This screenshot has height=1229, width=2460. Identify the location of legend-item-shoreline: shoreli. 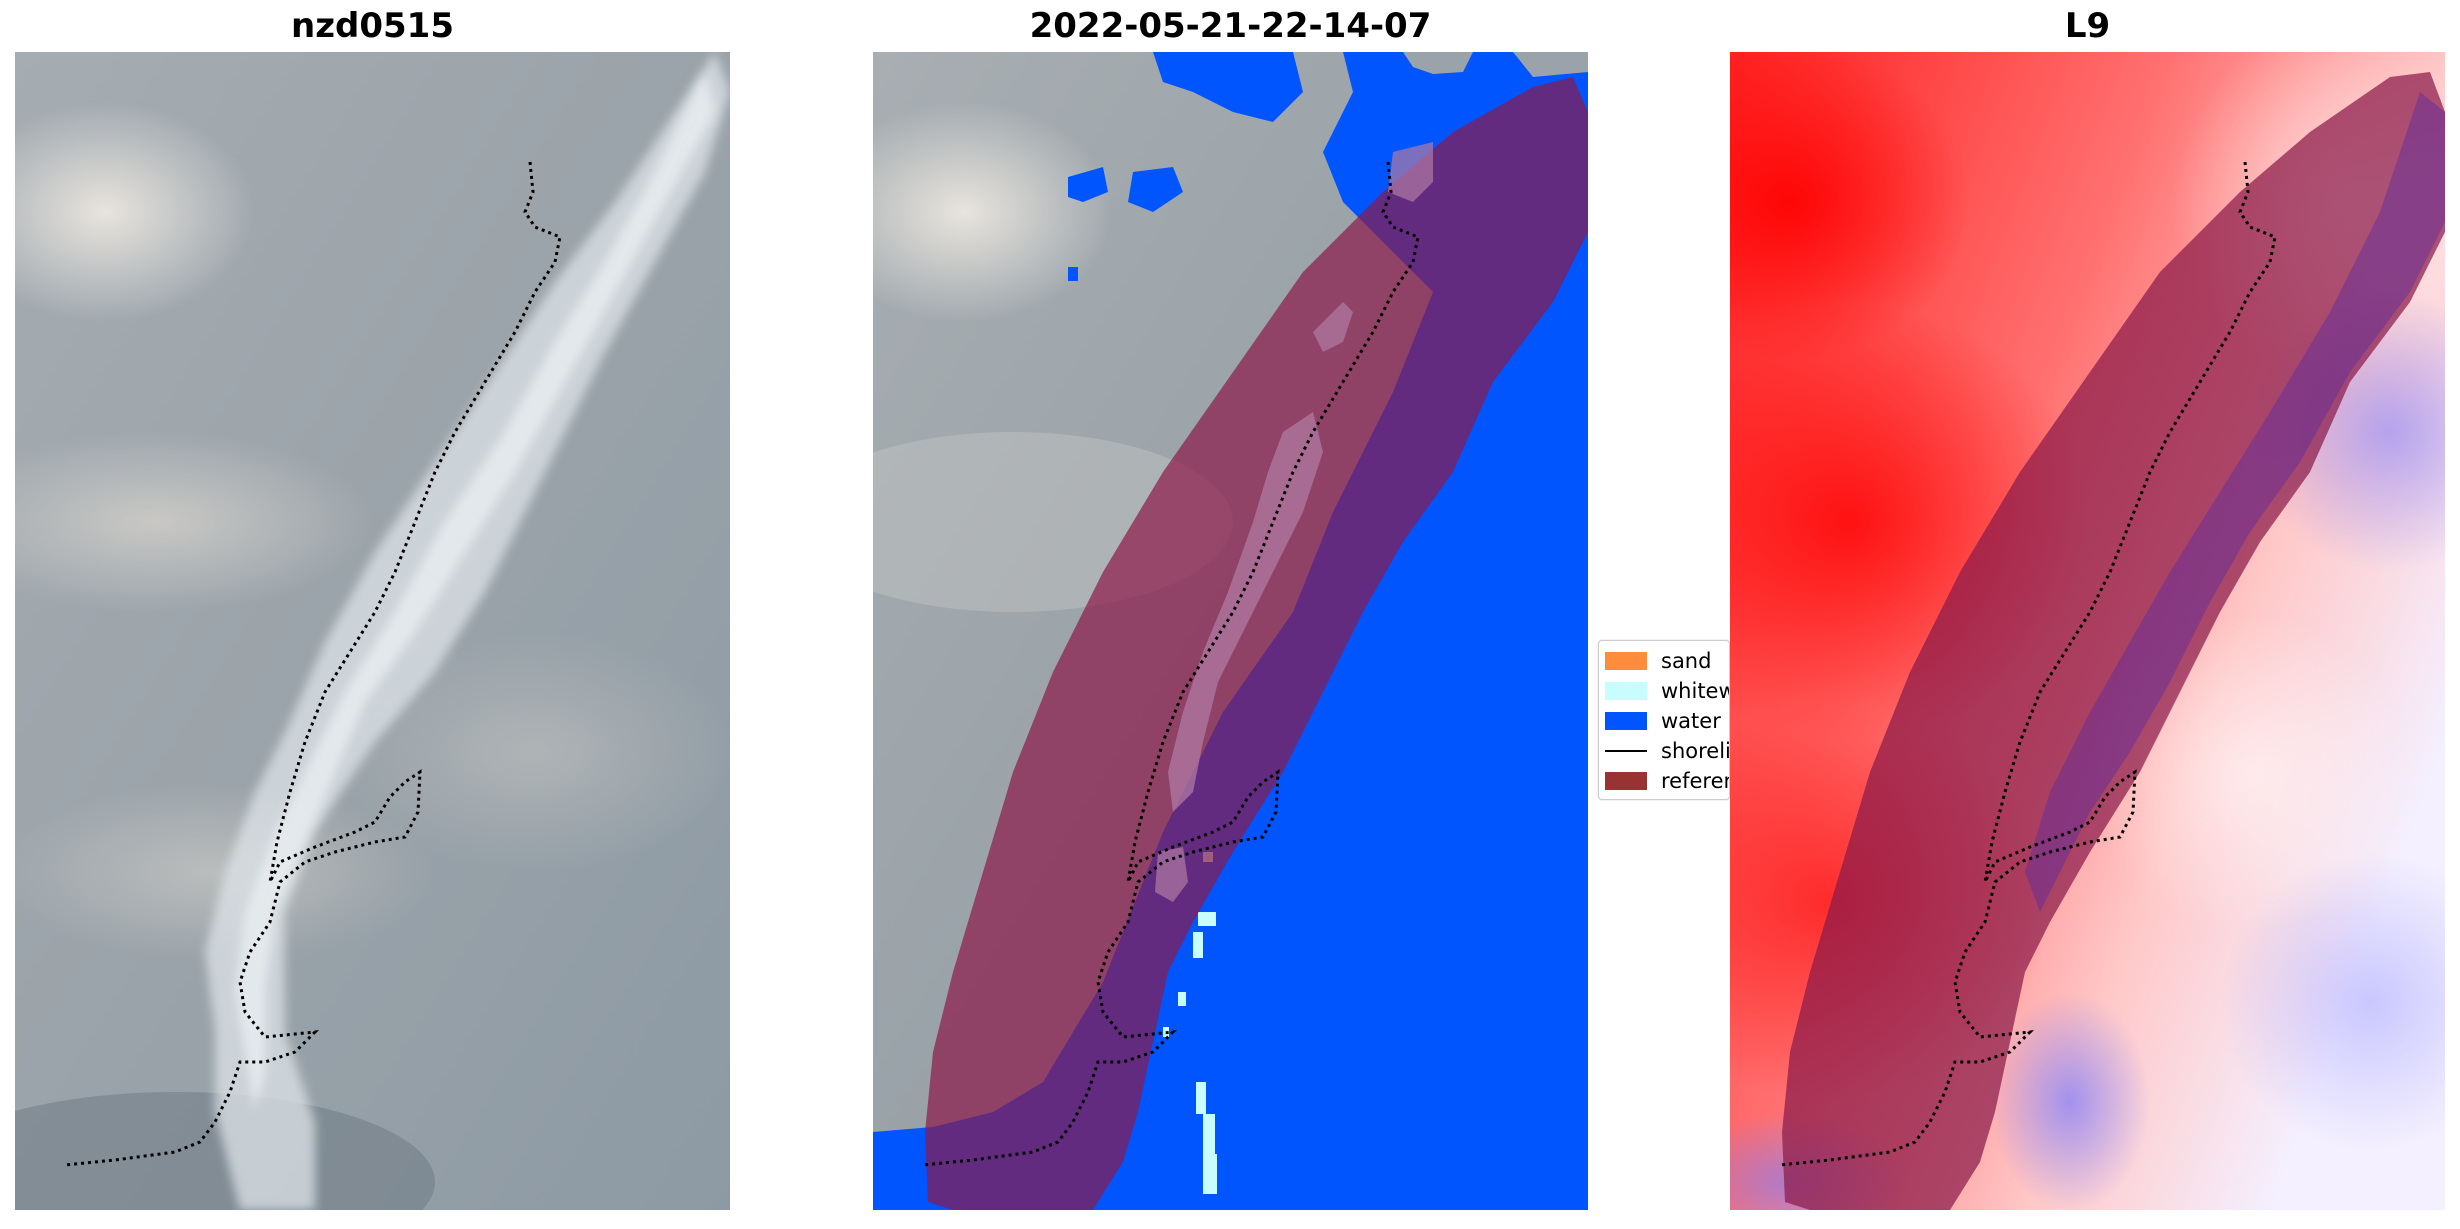
(1667, 751).